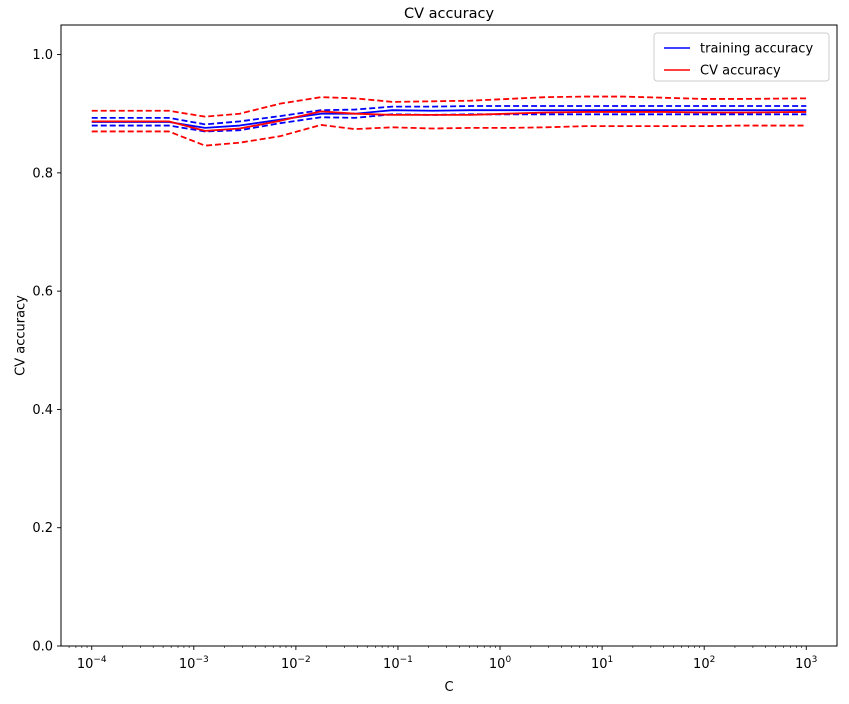  I want to click on x-tick-label: 10⁻², so click(296, 663).